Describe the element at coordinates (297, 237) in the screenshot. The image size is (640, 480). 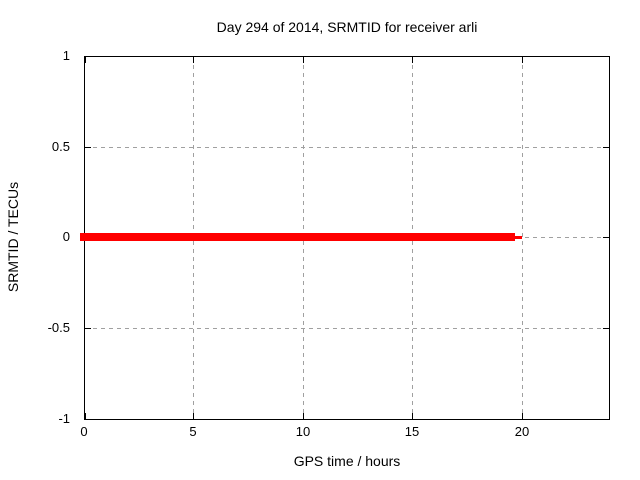
I see `series-line-srmtid` at that location.